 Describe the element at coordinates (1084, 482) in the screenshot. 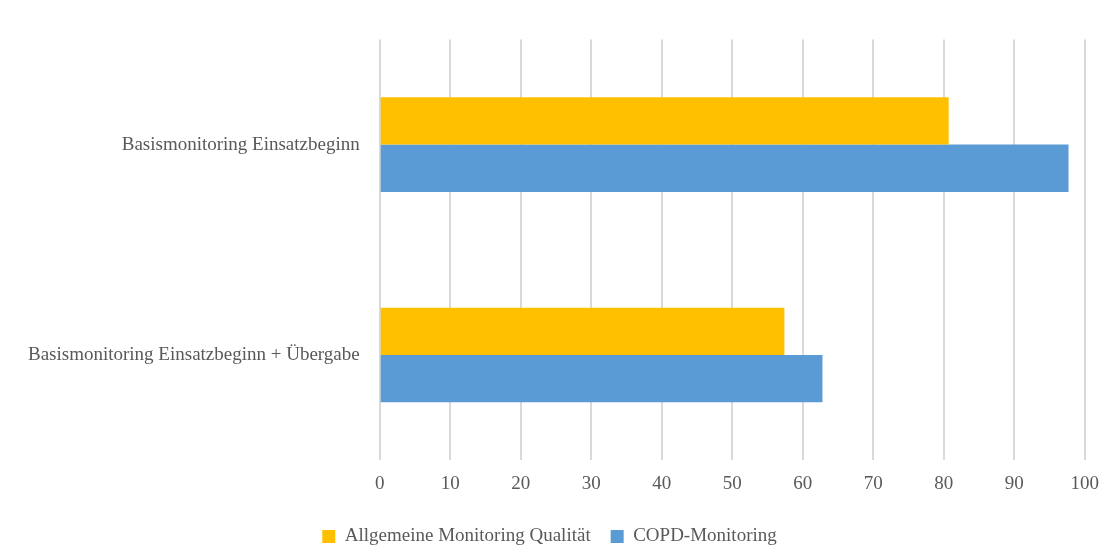

I see `x-tick-label: 100` at that location.